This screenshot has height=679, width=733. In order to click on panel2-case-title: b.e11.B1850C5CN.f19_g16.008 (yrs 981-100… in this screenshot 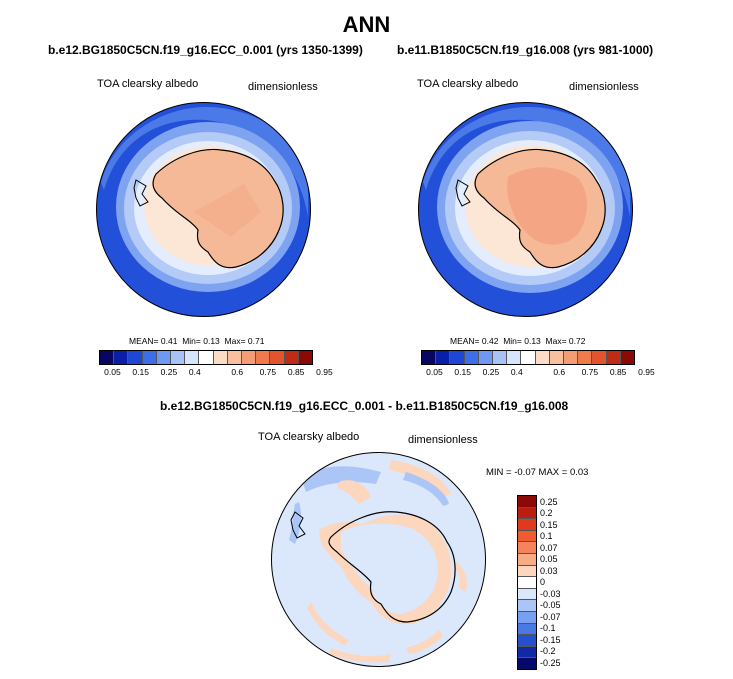, I will do `click(525, 50)`.